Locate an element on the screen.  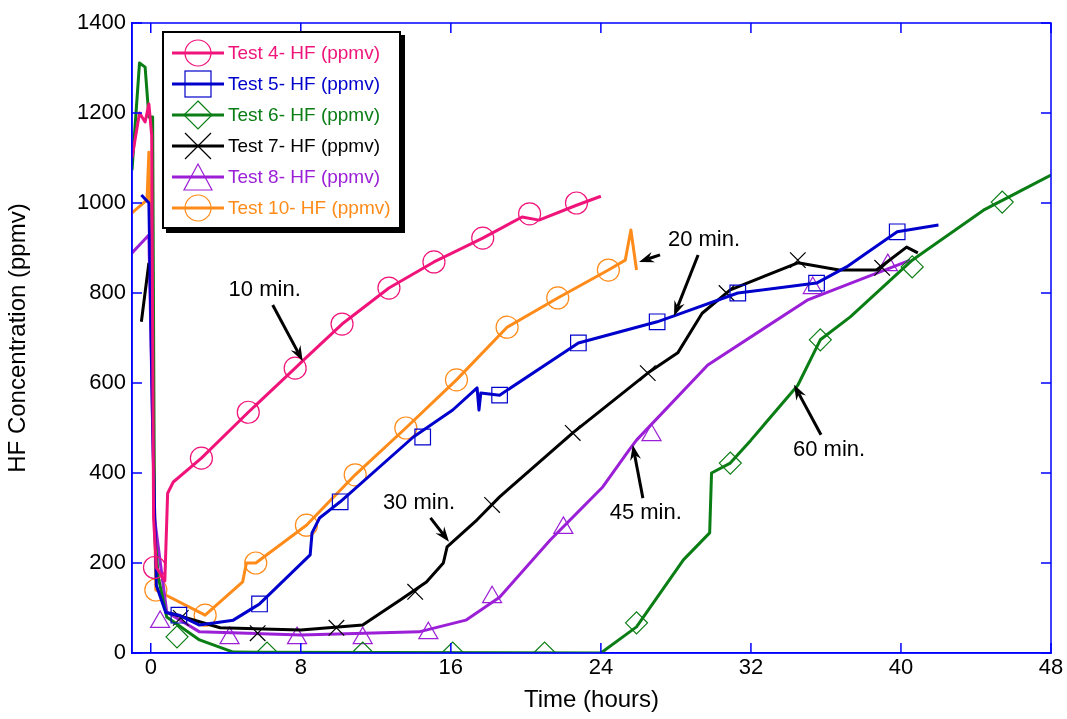
x-tick-label: 32 is located at coordinates (751, 667).